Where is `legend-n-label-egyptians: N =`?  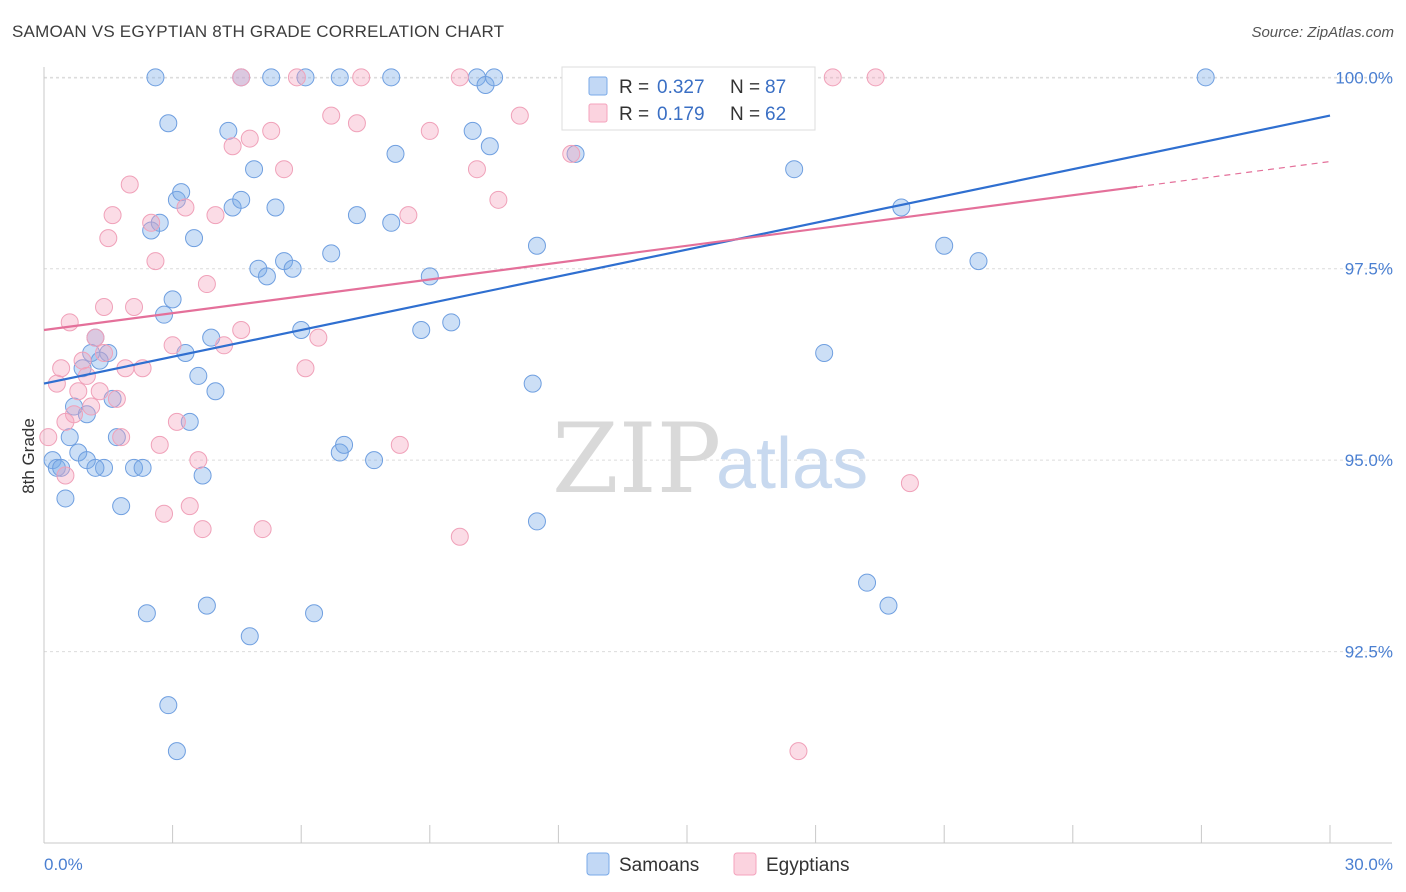
legend-n-label-egyptians: N = is located at coordinates (745, 114).